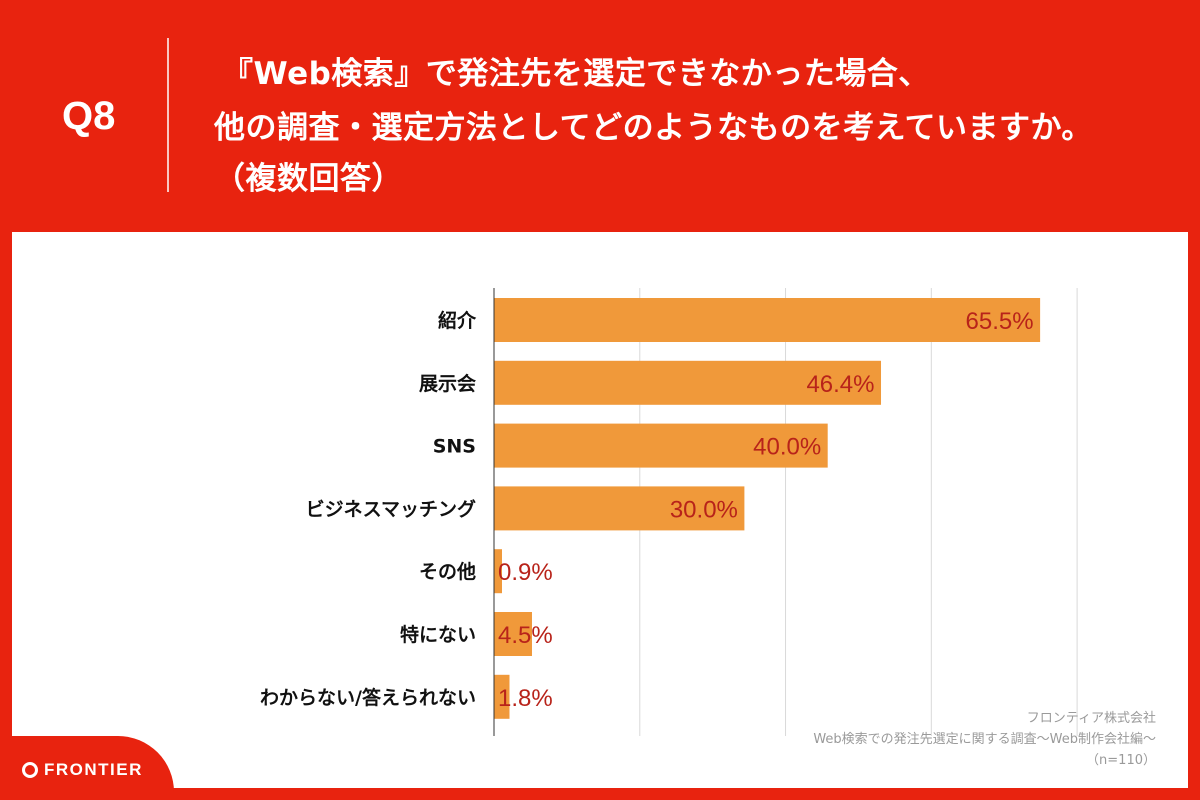 The image size is (1200, 800). I want to click on value-label: 46.4%, so click(840, 384).